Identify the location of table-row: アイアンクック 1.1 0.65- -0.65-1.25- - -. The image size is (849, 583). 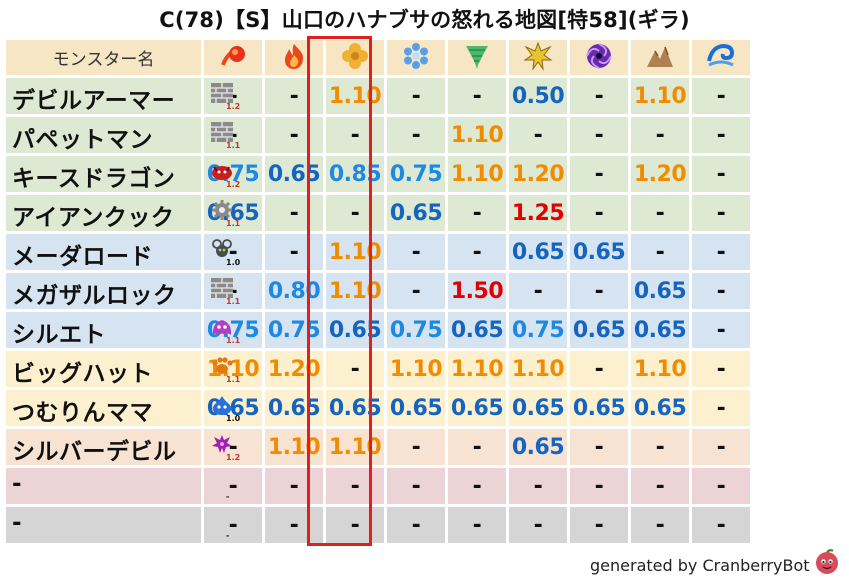
(378, 213).